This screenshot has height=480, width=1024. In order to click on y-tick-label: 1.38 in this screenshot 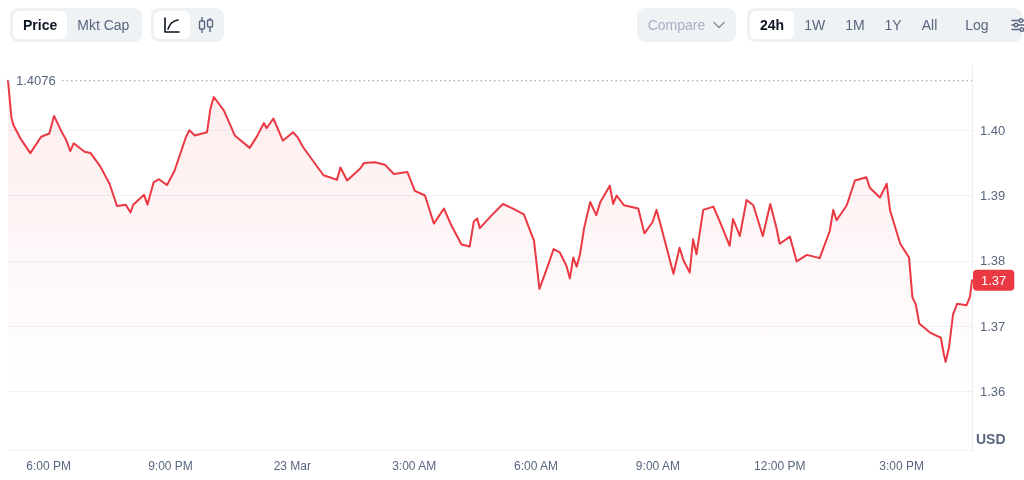, I will do `click(993, 261)`.